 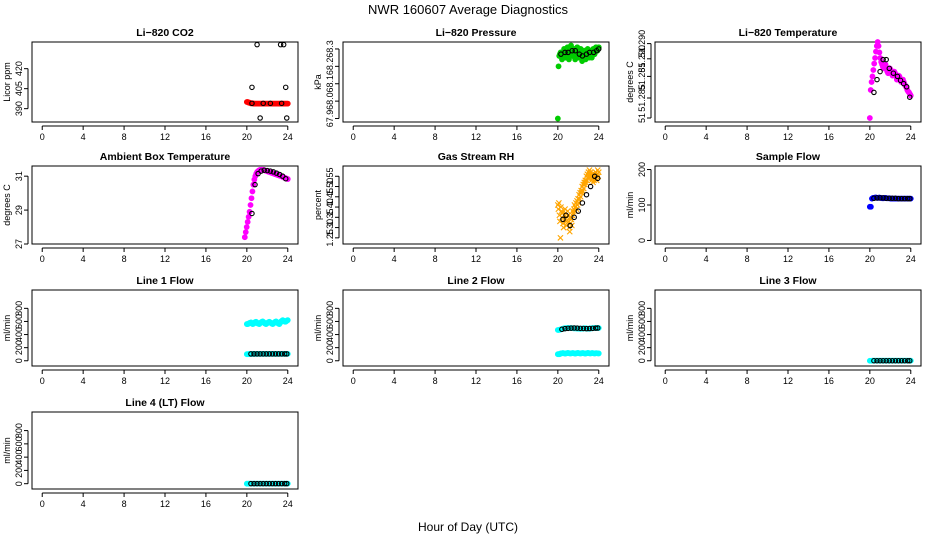 I want to click on figure-title: NWR 160607 Average Diagnostics, so click(x=468, y=9).